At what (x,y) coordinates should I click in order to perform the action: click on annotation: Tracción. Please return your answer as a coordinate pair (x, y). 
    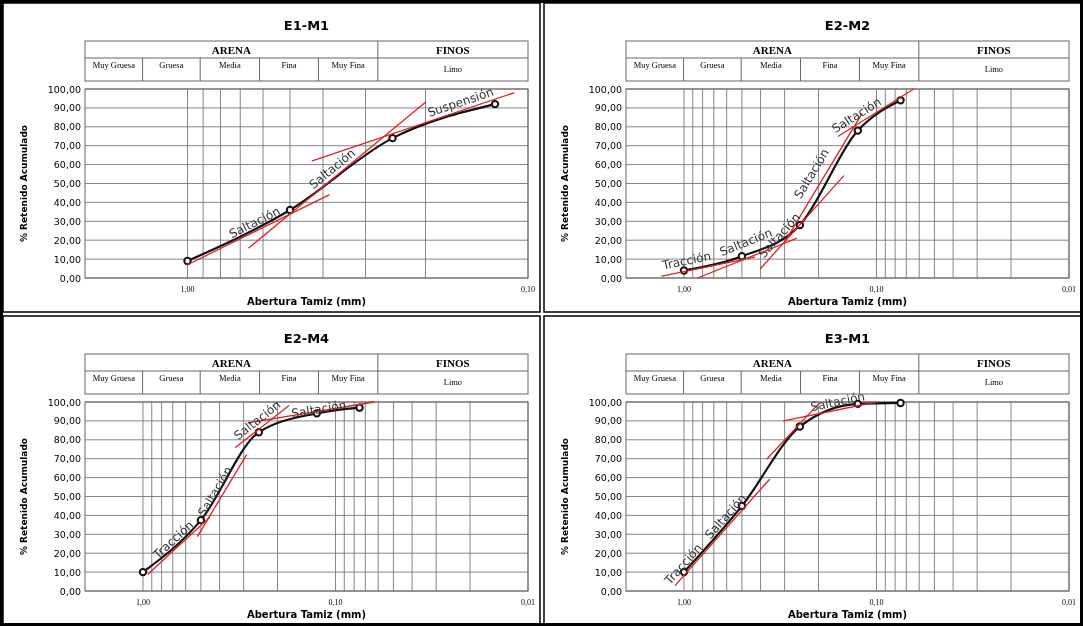
    Looking at the image, I should click on (686, 260).